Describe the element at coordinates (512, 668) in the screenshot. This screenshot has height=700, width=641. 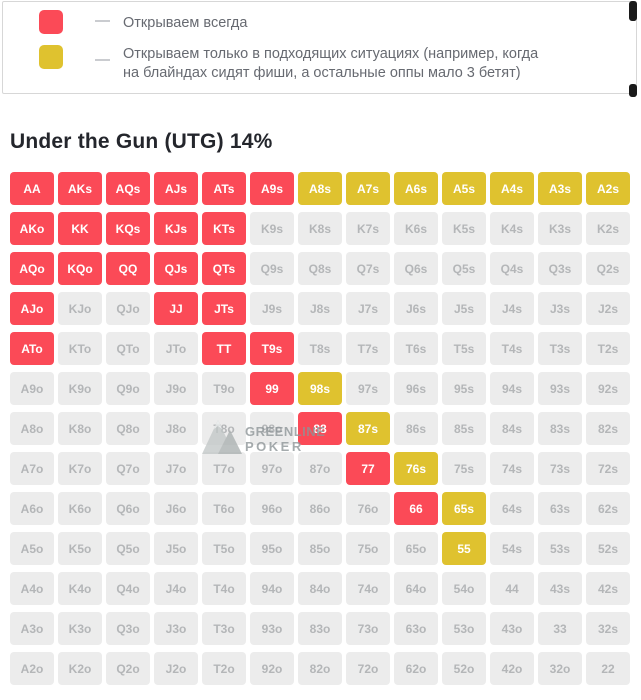
I see `hand-42o: 42o` at that location.